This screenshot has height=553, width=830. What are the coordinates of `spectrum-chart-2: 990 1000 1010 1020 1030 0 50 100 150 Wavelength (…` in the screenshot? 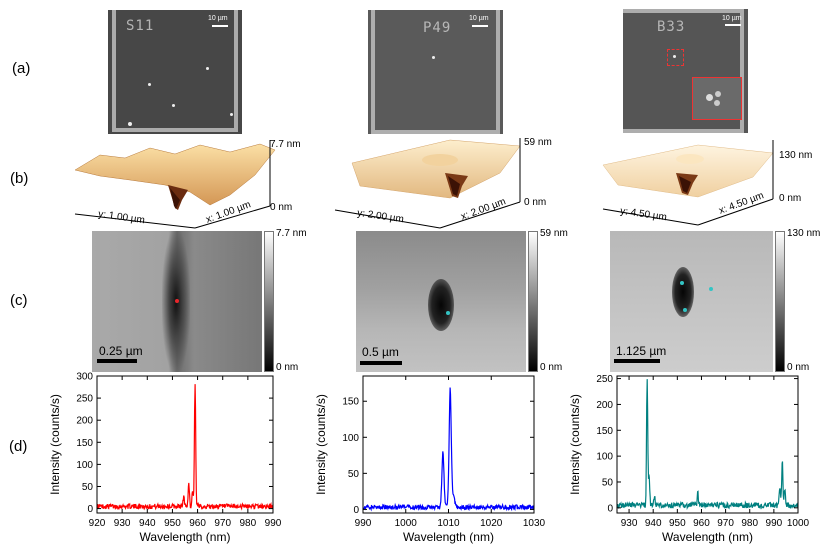 It's located at (430, 459).